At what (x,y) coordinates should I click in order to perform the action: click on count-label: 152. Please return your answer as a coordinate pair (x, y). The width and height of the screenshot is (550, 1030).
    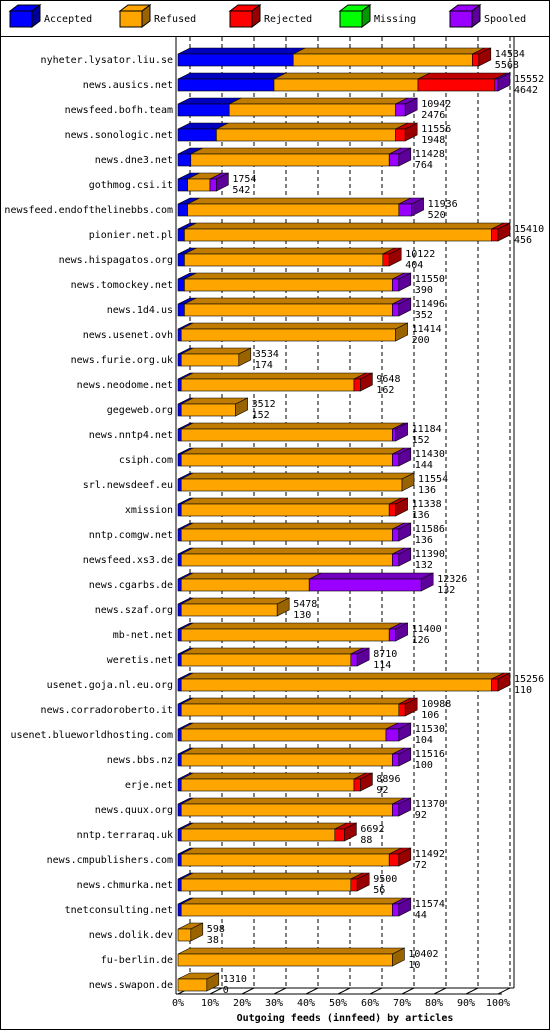
    Looking at the image, I should click on (261, 415).